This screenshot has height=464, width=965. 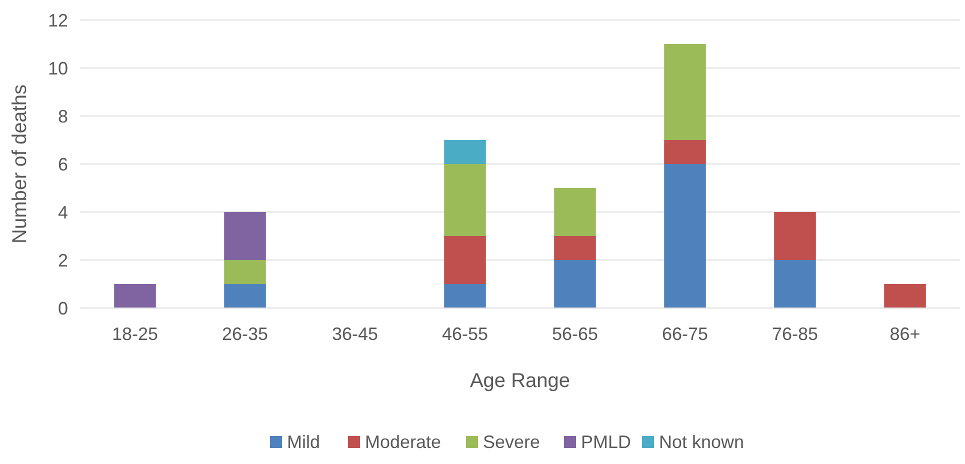 I want to click on y-tick-label: 10, so click(x=58, y=68).